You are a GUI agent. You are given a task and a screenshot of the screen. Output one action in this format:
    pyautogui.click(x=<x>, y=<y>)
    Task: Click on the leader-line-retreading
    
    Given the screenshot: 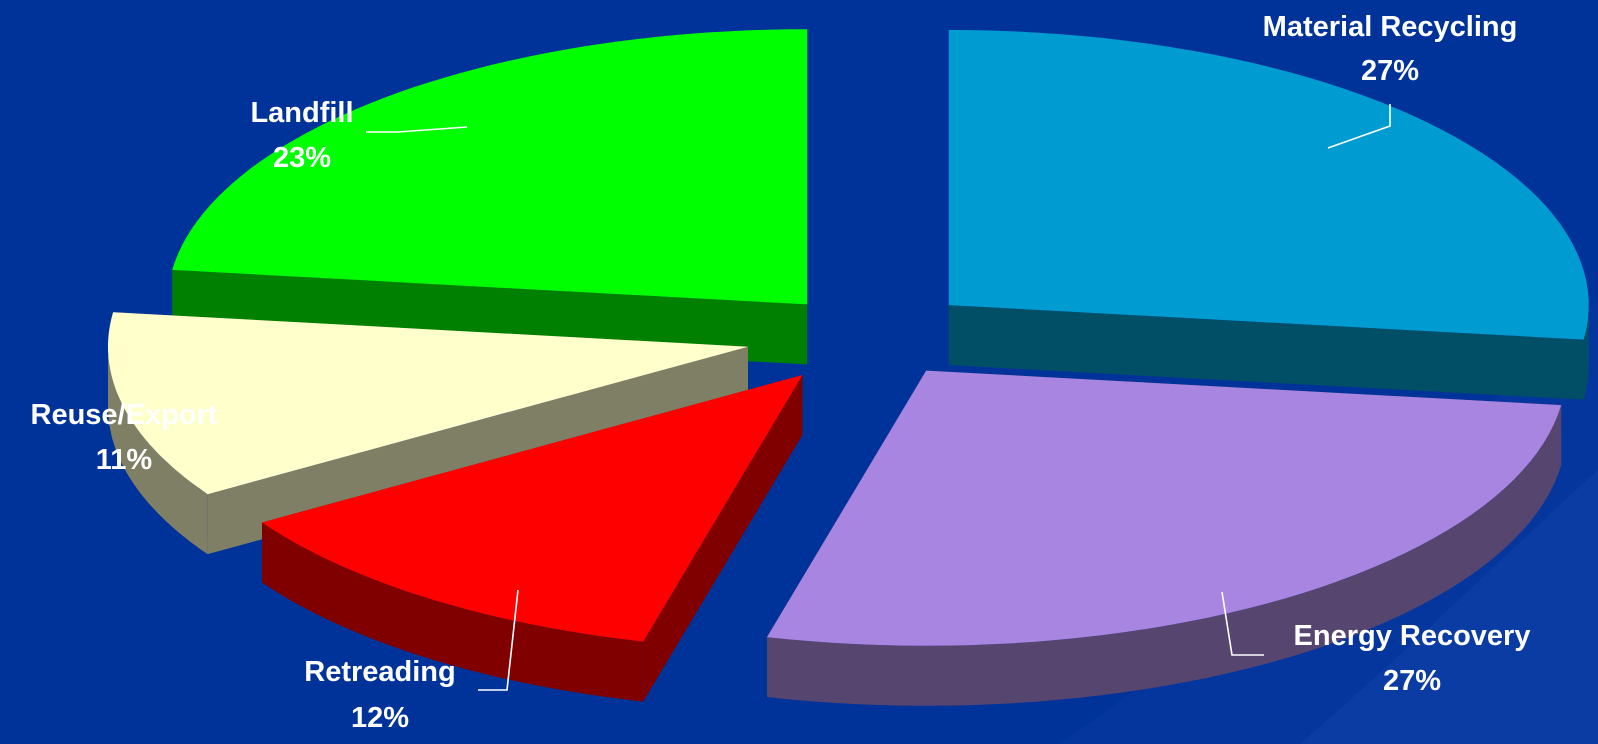 What is the action you would take?
    pyautogui.click(x=498, y=640)
    